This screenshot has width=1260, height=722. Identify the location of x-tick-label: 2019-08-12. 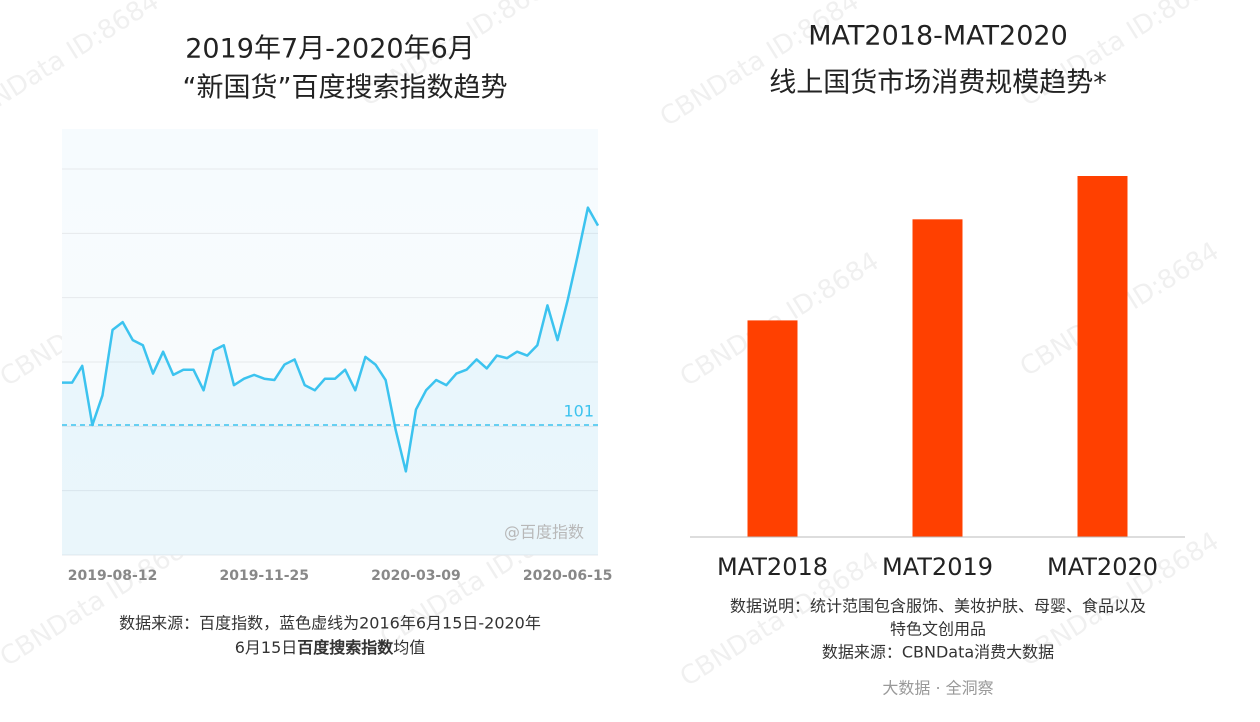
(113, 576).